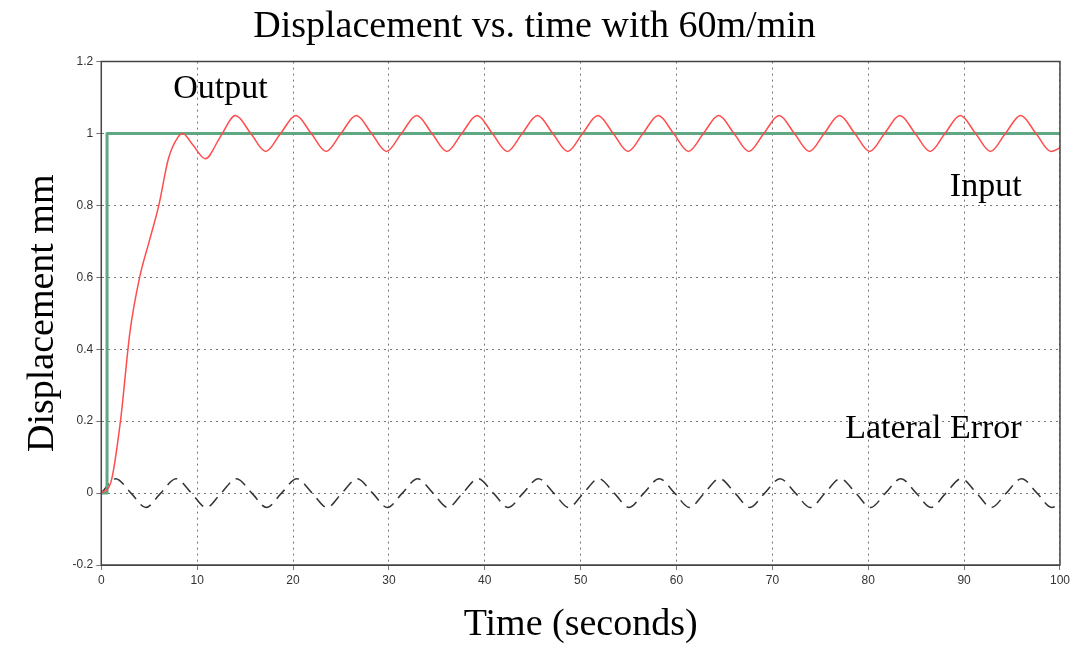  I want to click on y-tick-label: 1, so click(90, 132).